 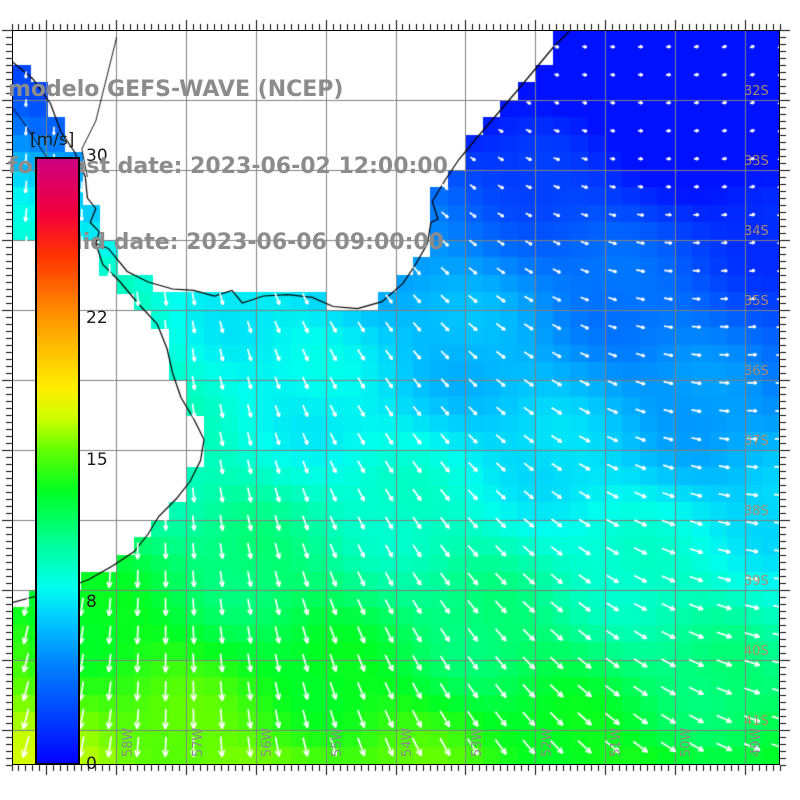 I want to click on colorbar, so click(x=57, y=461).